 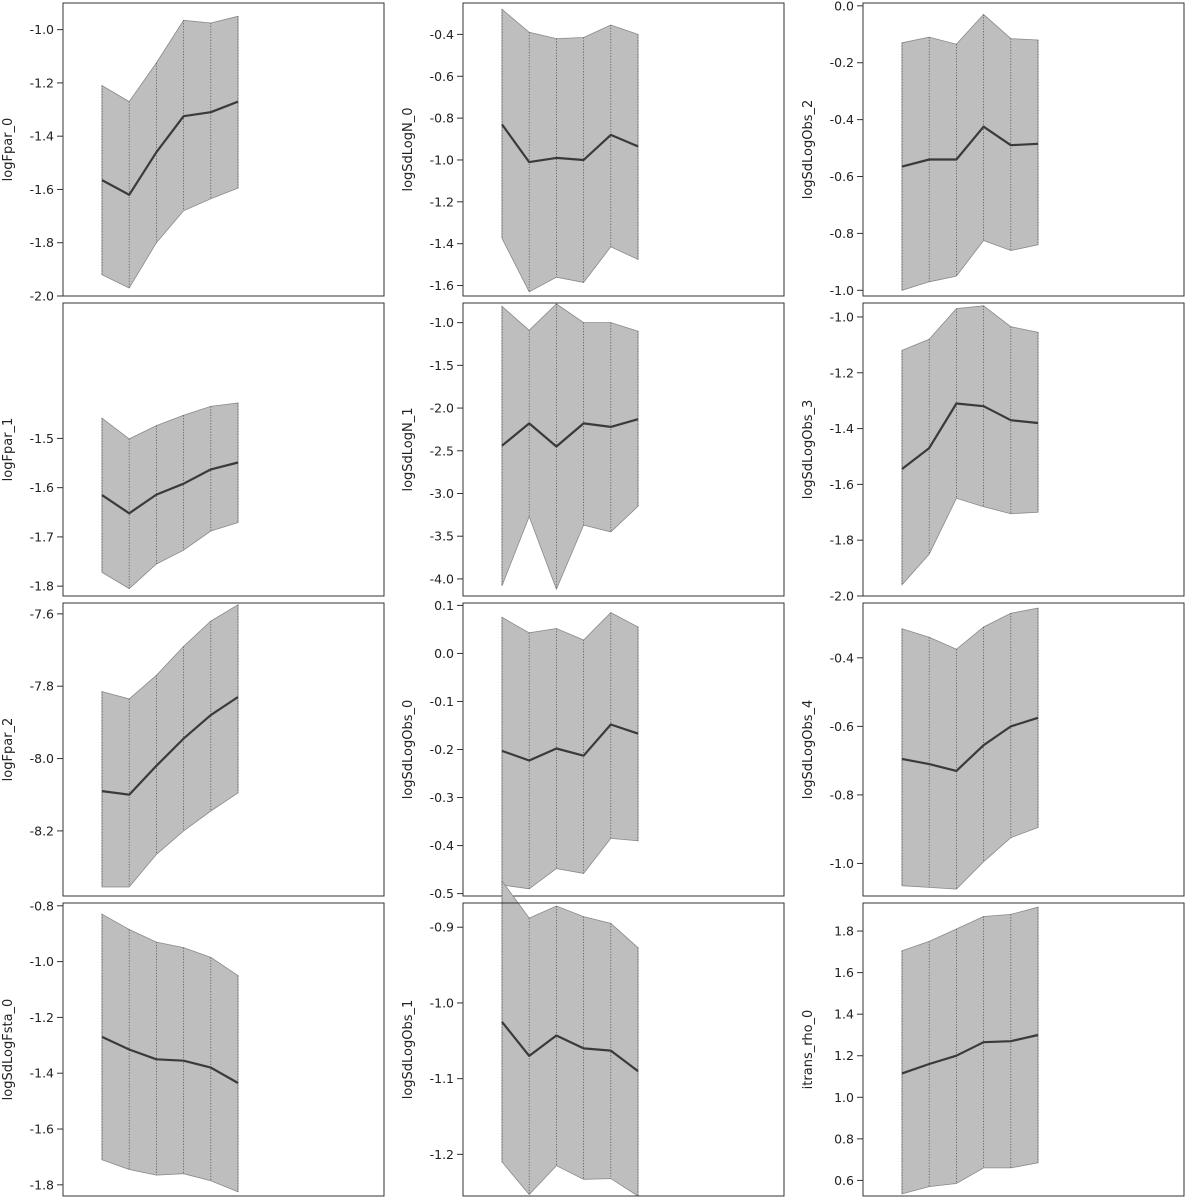 I want to click on y-tick-label: 1.6, so click(x=844, y=972).